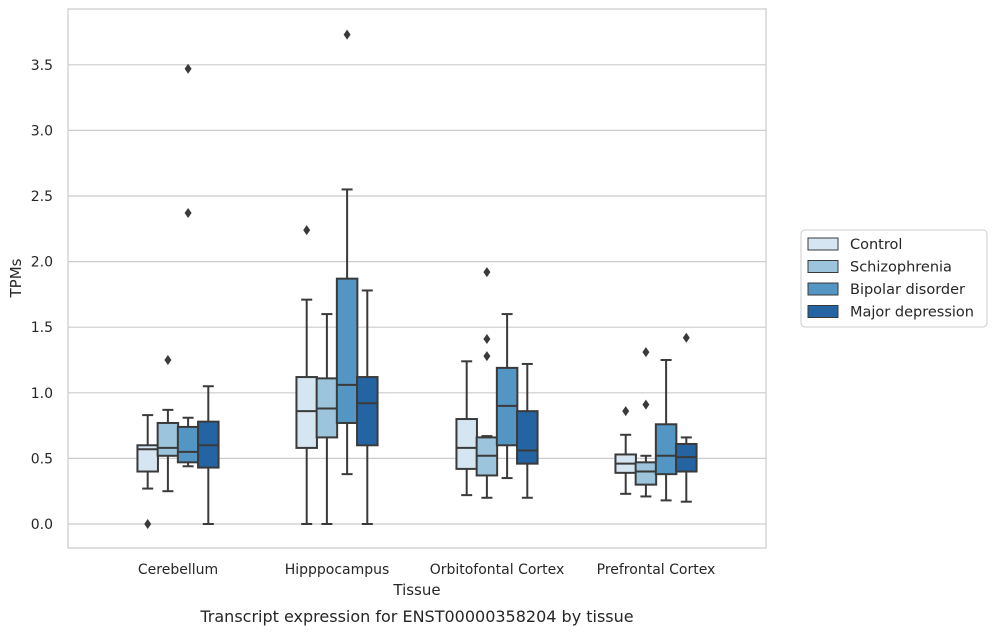 This screenshot has width=997, height=634. I want to click on y-tick-label: 3.5, so click(42, 66).